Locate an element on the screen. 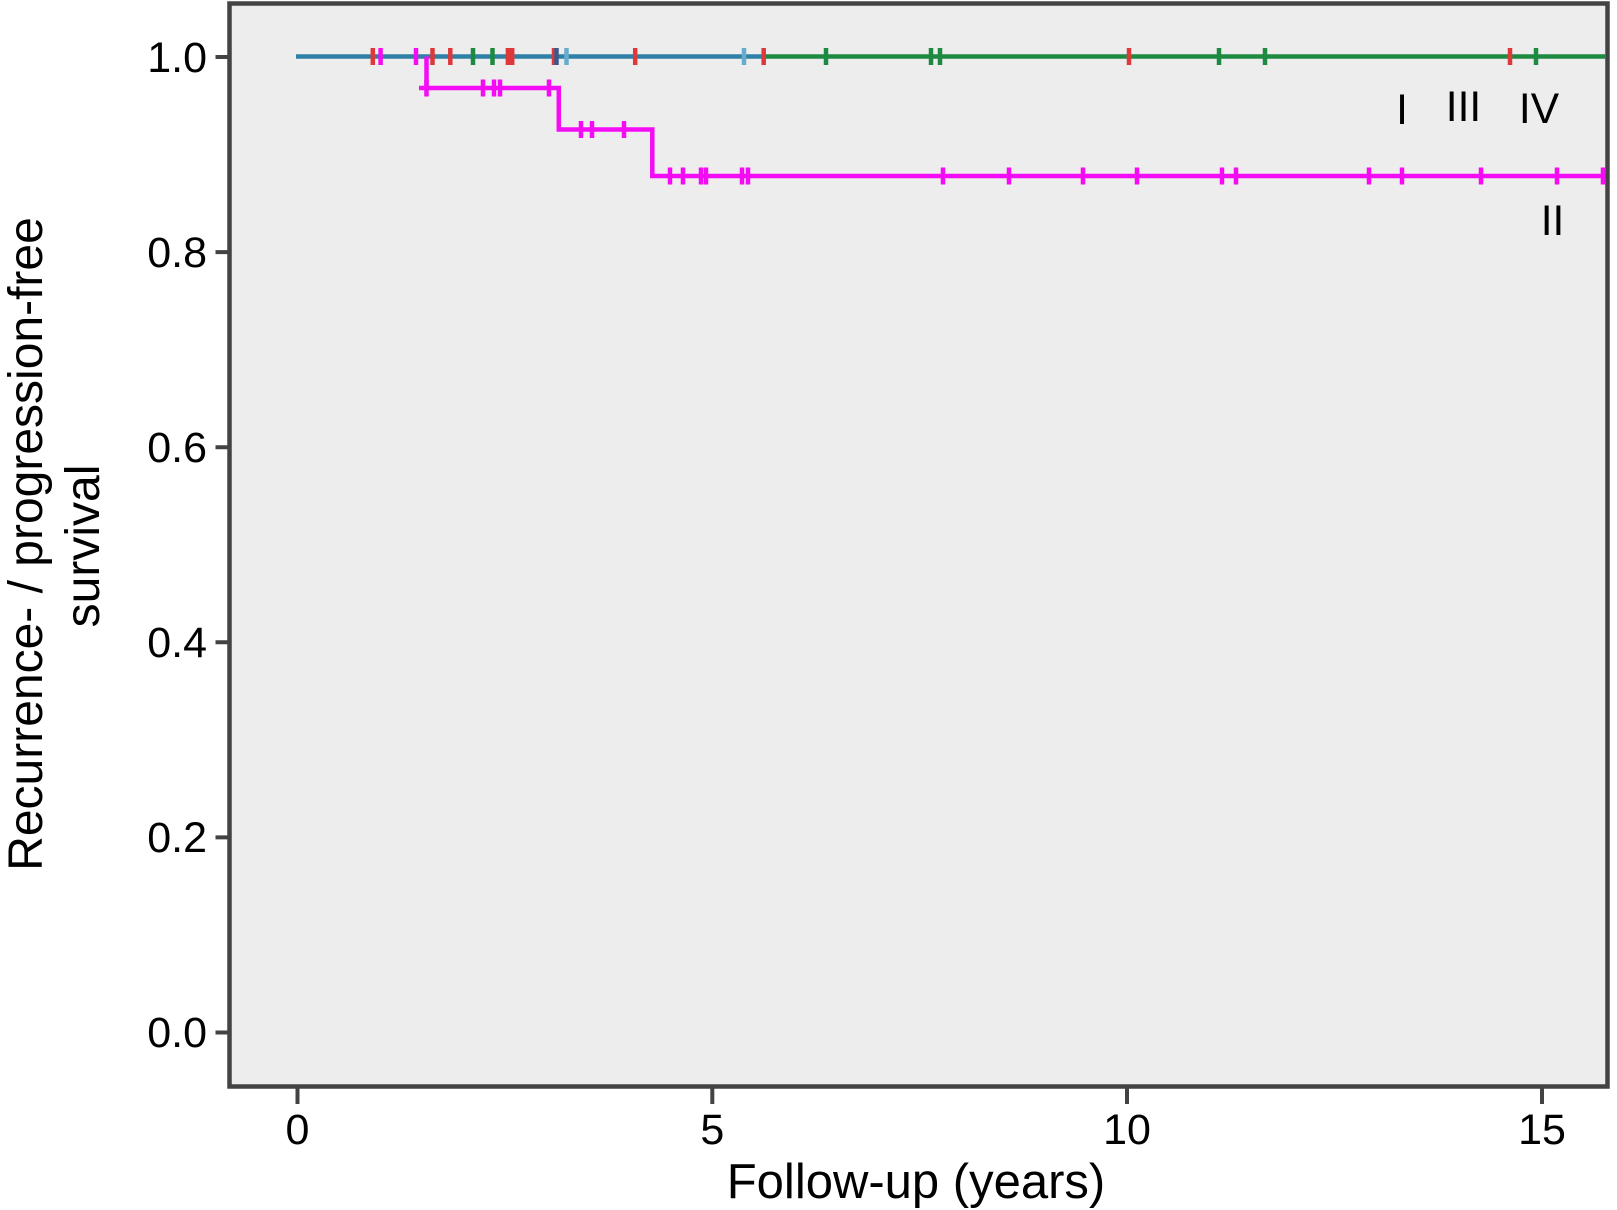 This screenshot has width=1617, height=1210. svg-text: 0.6 is located at coordinates (177, 448).